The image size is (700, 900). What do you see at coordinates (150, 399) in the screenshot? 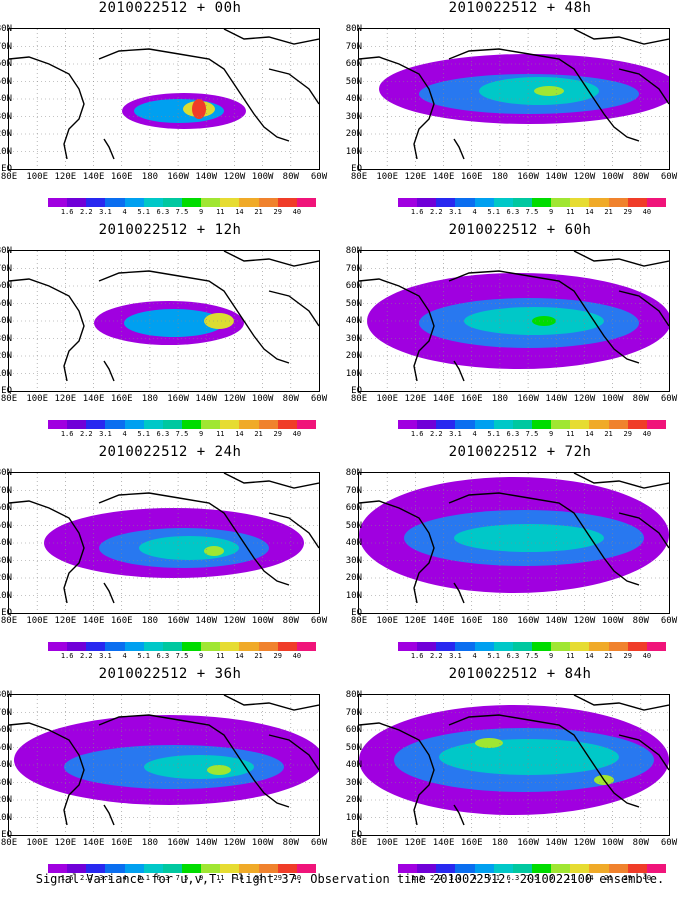
I see `longitude-label: 180` at bounding box center [150, 399].